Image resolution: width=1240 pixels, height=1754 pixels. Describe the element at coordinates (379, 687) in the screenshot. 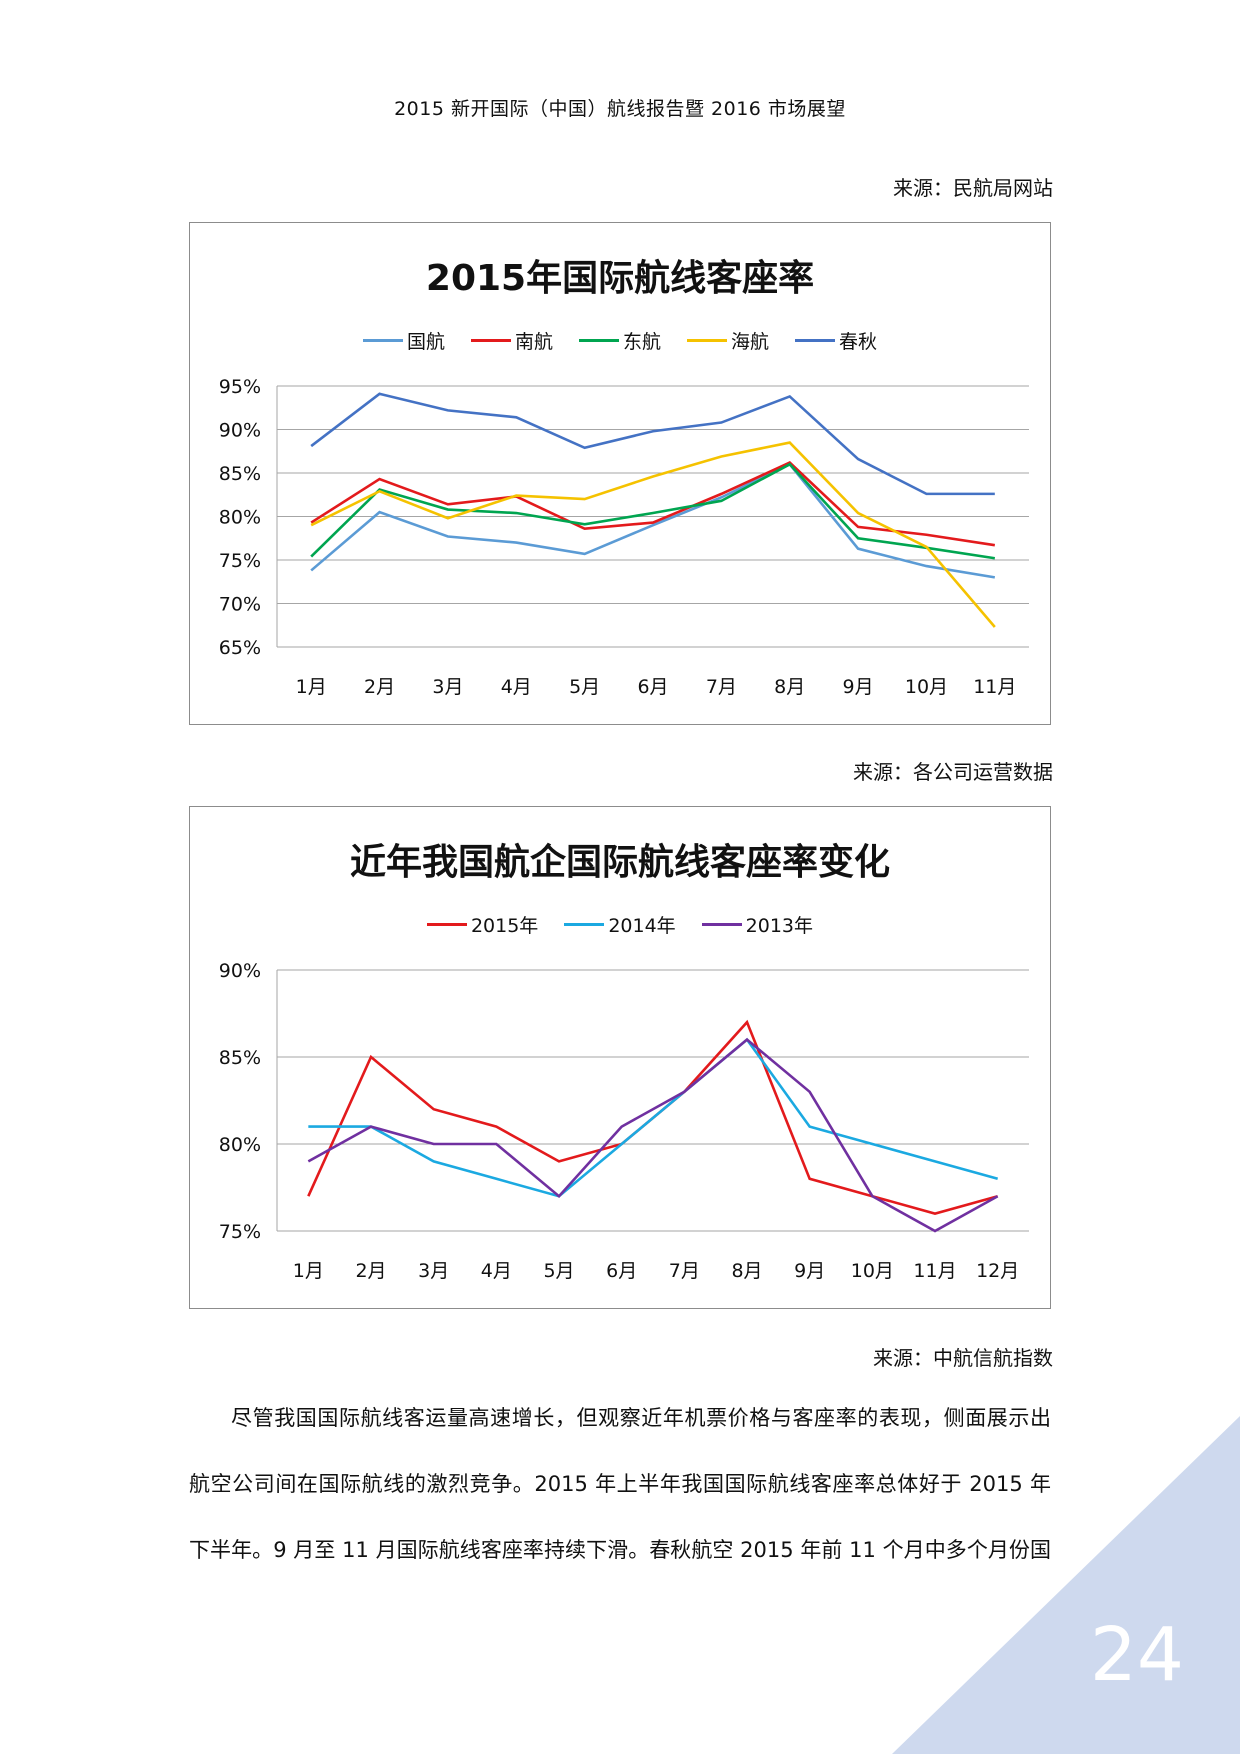

I see `chart-1-x-tick: 2月` at that location.